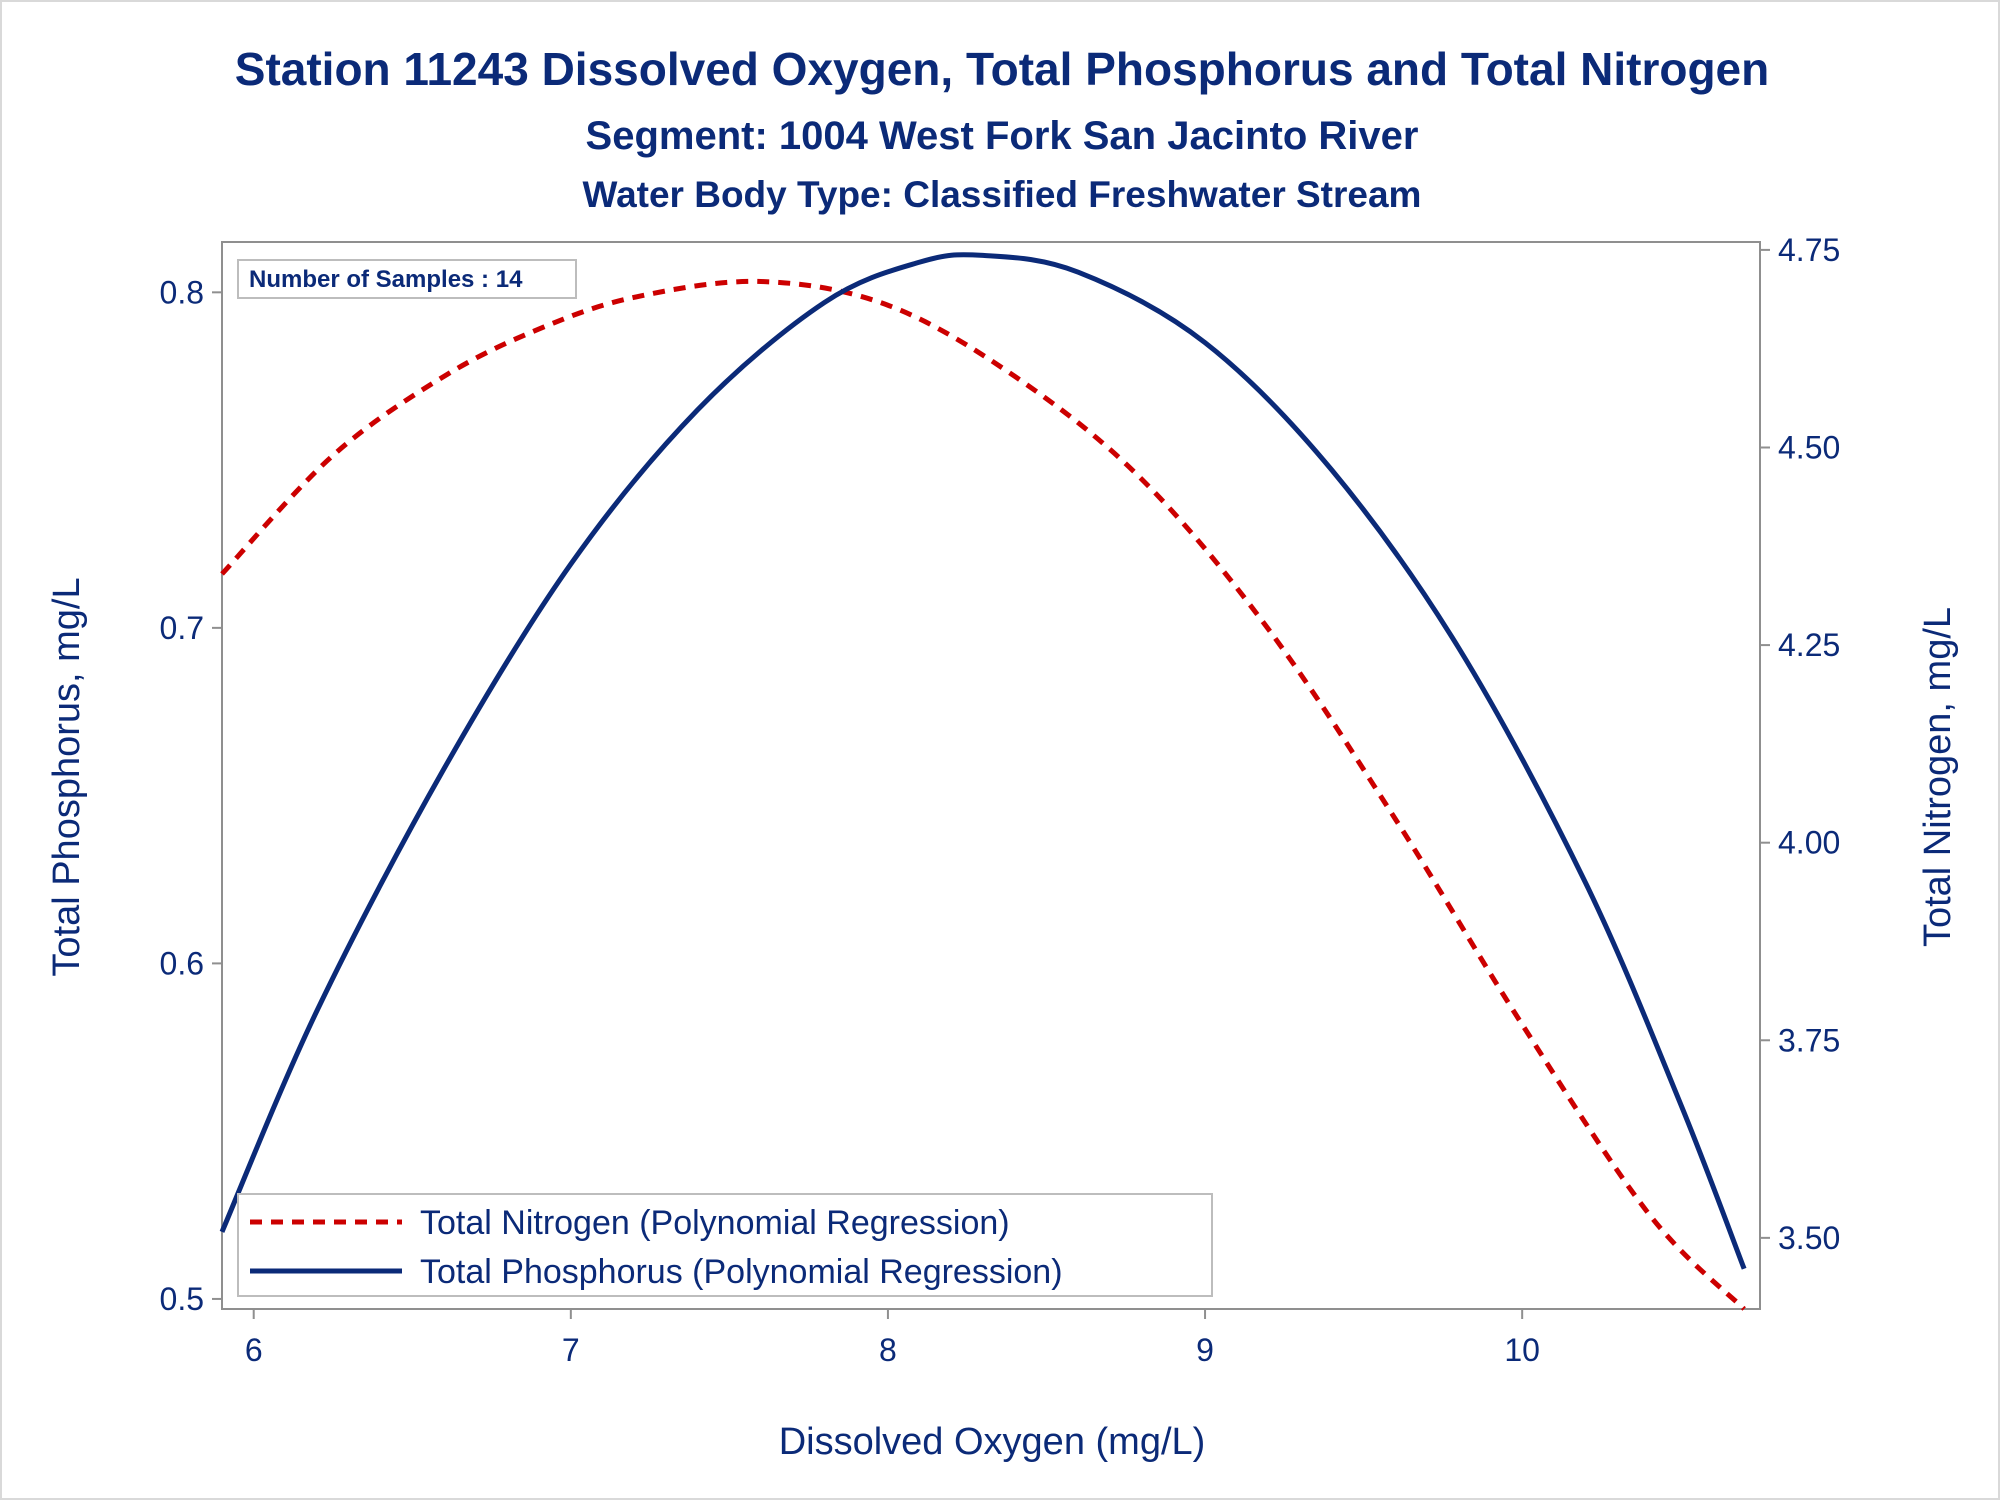  Describe the element at coordinates (191, 795) in the screenshot. I see `y-left-axis-ticks: 0.5 0.6 0.7 0.8` at that location.